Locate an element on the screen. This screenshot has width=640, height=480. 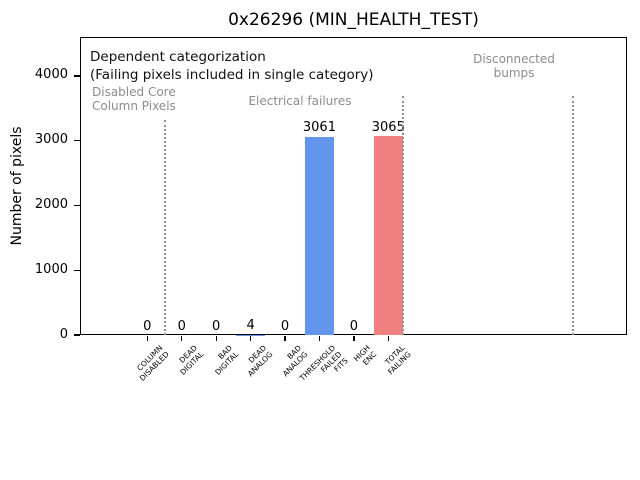
bar-total-failing is located at coordinates (388, 235).